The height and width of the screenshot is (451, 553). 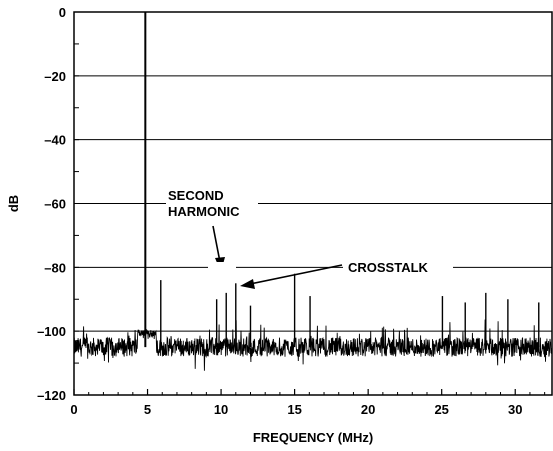 I want to click on x-tick-label: 20, so click(x=368, y=409).